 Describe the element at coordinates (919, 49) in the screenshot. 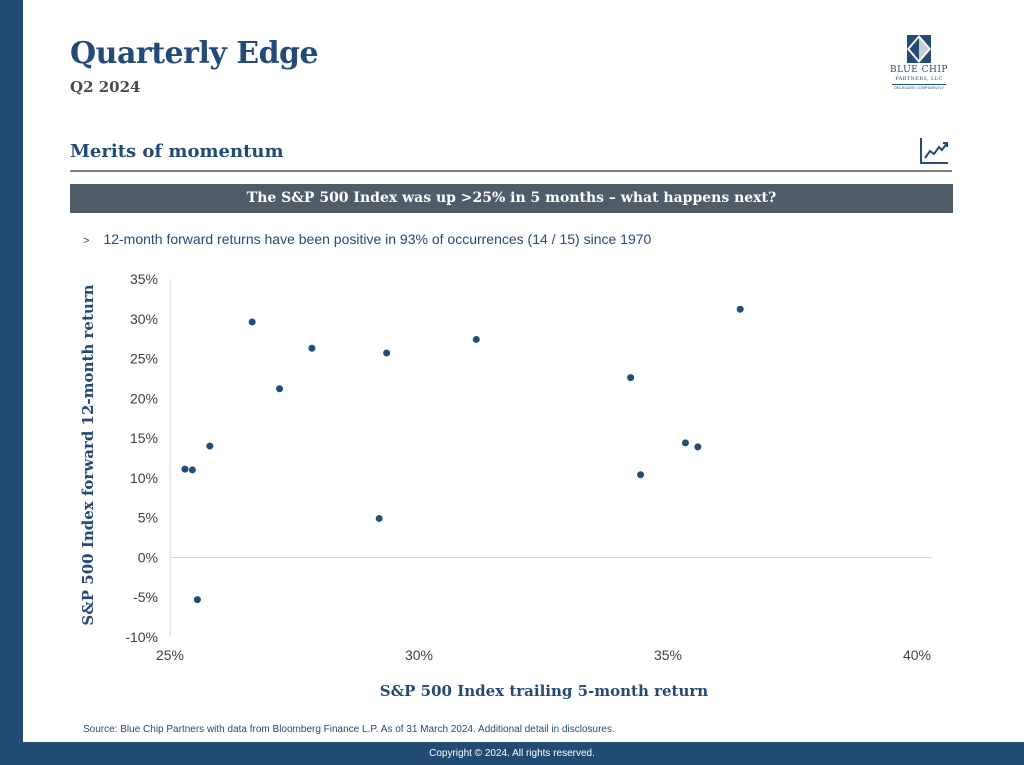

I see `logo-mark-icon` at that location.